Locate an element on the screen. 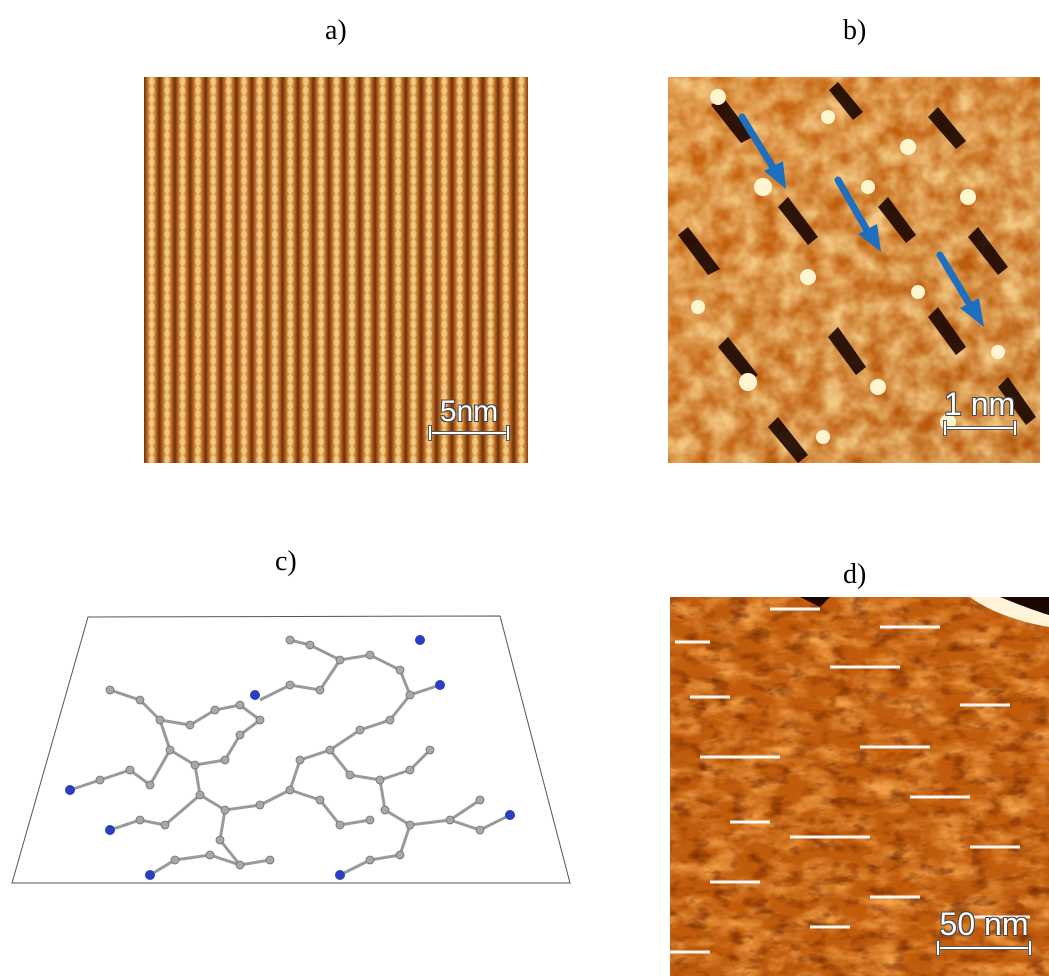  scale-bar-d: 50 nm is located at coordinates (984, 931).